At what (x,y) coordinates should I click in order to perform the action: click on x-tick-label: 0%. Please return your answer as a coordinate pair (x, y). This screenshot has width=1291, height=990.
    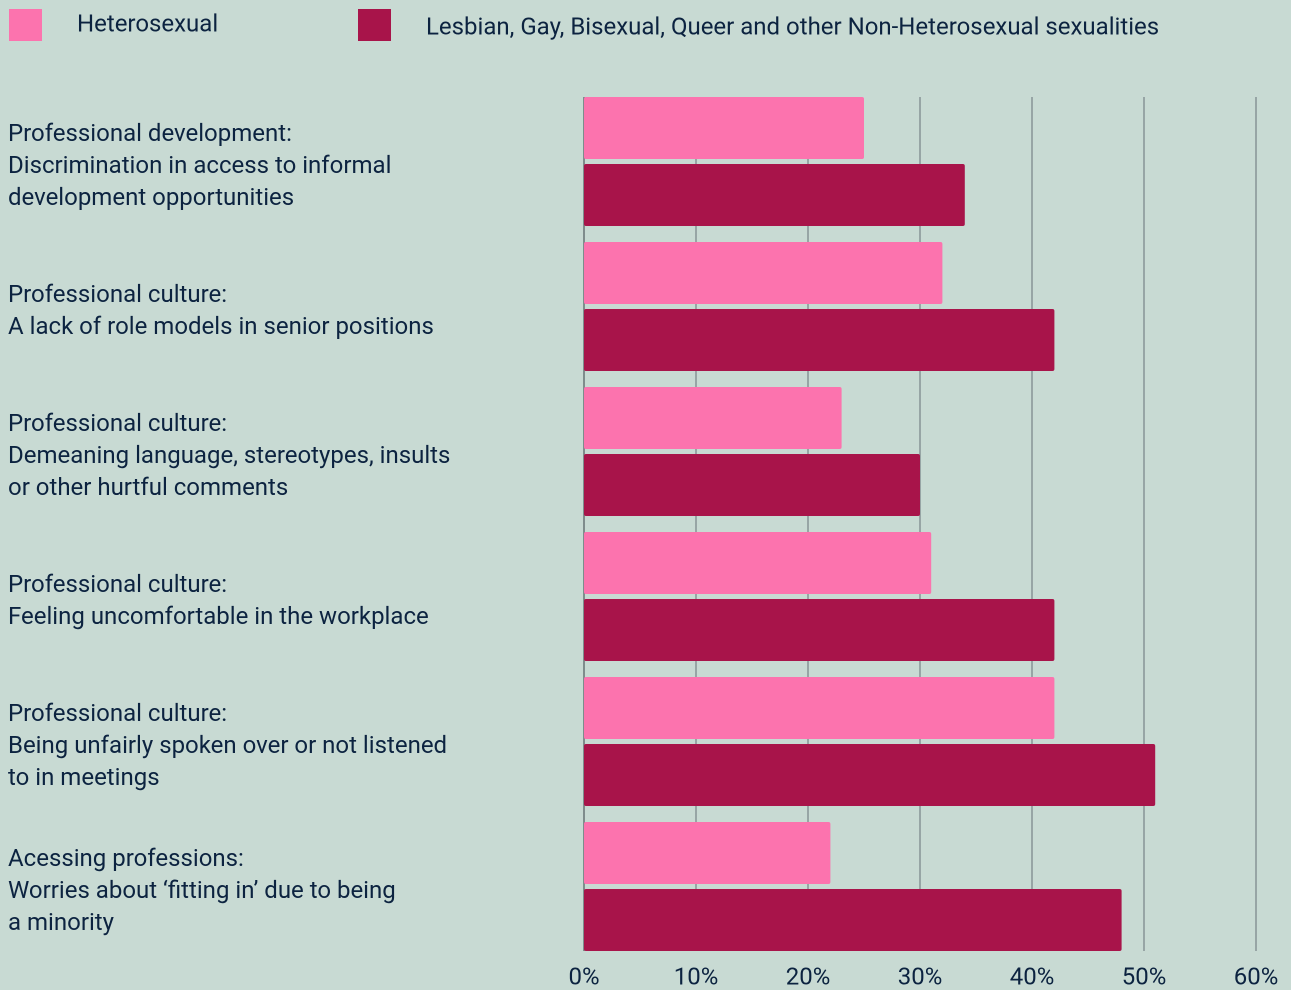
    Looking at the image, I should click on (583, 976).